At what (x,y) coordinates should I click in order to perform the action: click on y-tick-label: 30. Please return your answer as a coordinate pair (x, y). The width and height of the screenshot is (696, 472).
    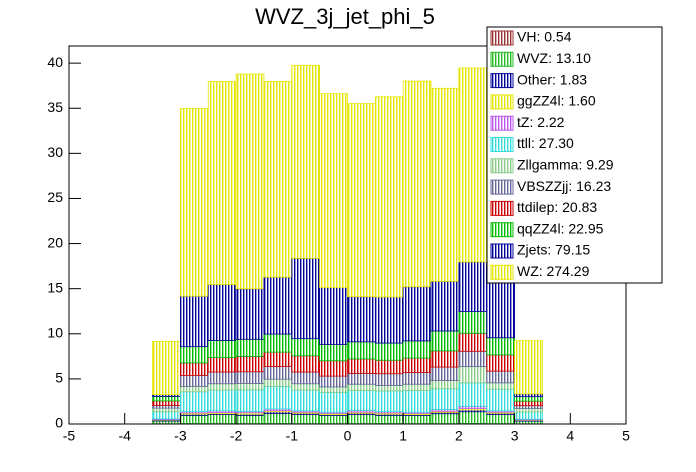
    Looking at the image, I should click on (55, 152).